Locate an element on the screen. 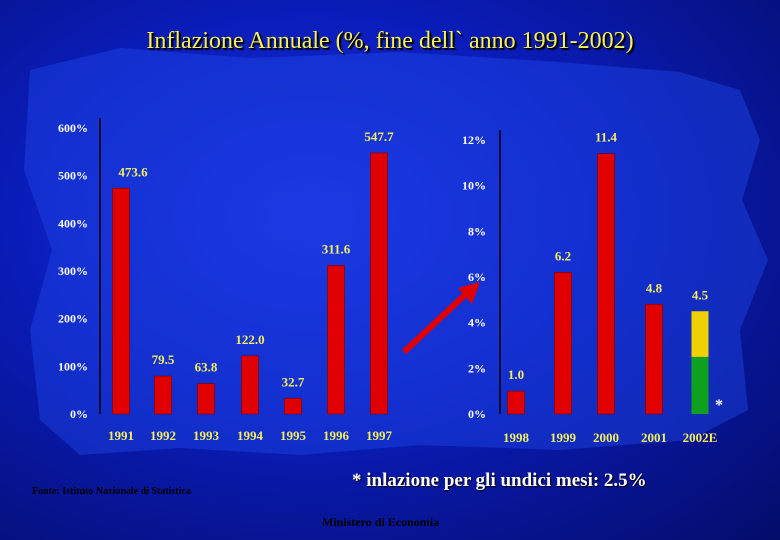 This screenshot has height=540, width=780. bar-segment-top is located at coordinates (700, 334).